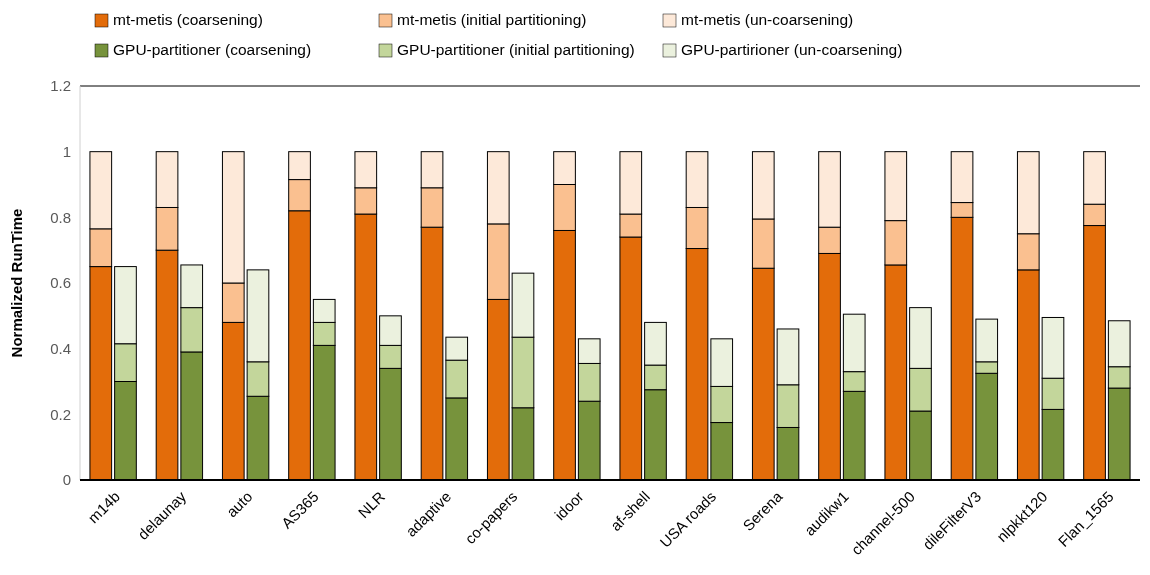  What do you see at coordinates (188, 19) in the screenshot?
I see `legend-label: mt-metis (coarsening)` at bounding box center [188, 19].